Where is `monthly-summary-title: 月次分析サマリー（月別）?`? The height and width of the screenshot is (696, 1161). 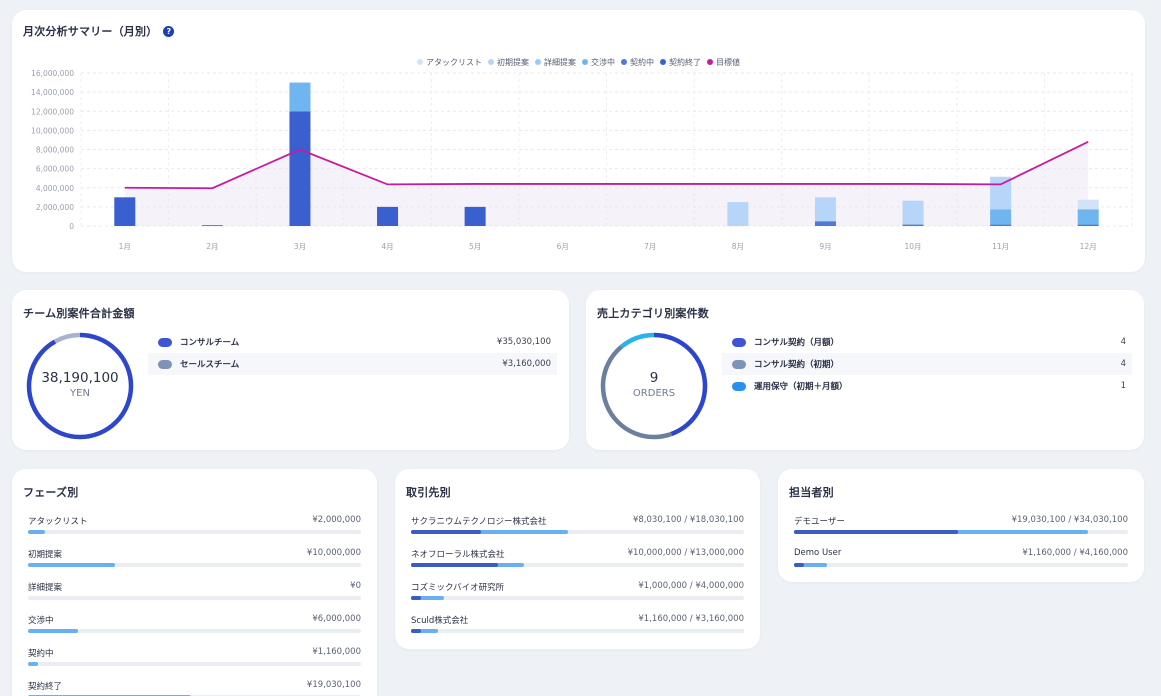
monthly-summary-title: 月次分析サマリー（月別）? is located at coordinates (99, 31).